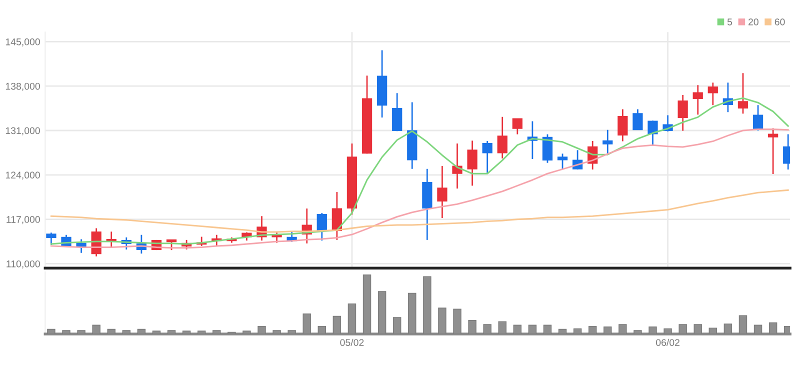 This screenshot has height=374, width=807. Describe the element at coordinates (779, 22) in the screenshot. I see `legend-label: 60` at that location.